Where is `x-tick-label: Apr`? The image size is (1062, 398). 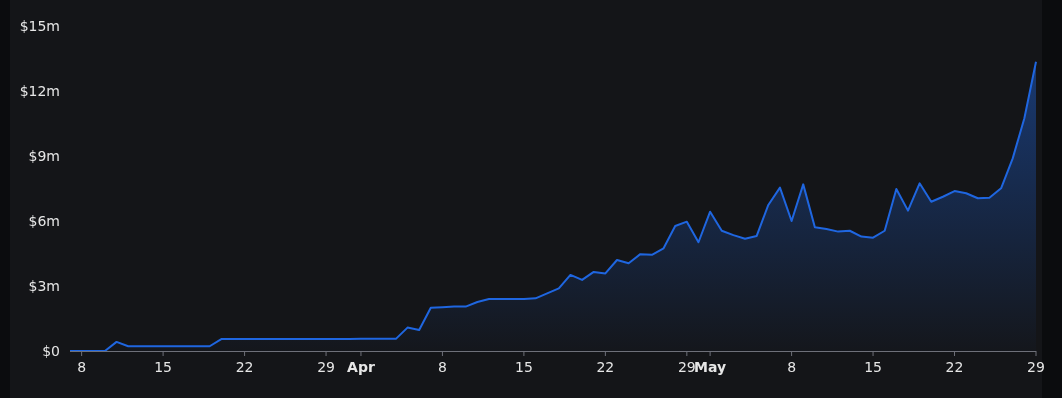
x-tick-label: Apr is located at coordinates (361, 367).